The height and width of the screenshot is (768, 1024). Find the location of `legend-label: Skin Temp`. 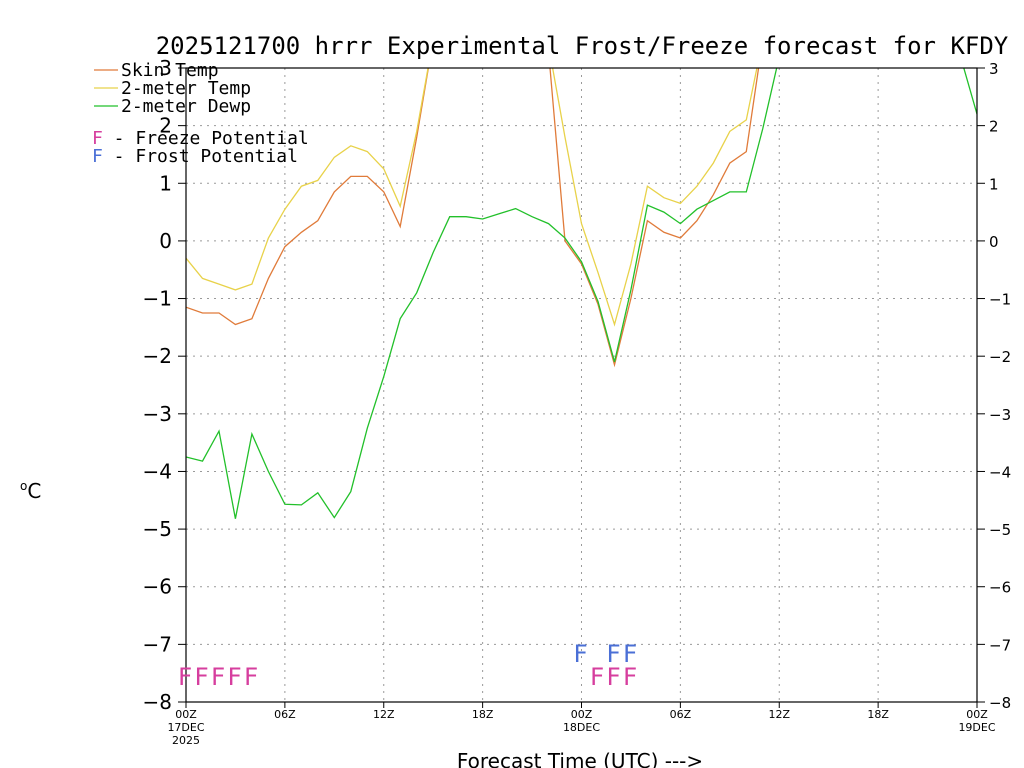

legend-label: Skin Temp is located at coordinates (170, 70).